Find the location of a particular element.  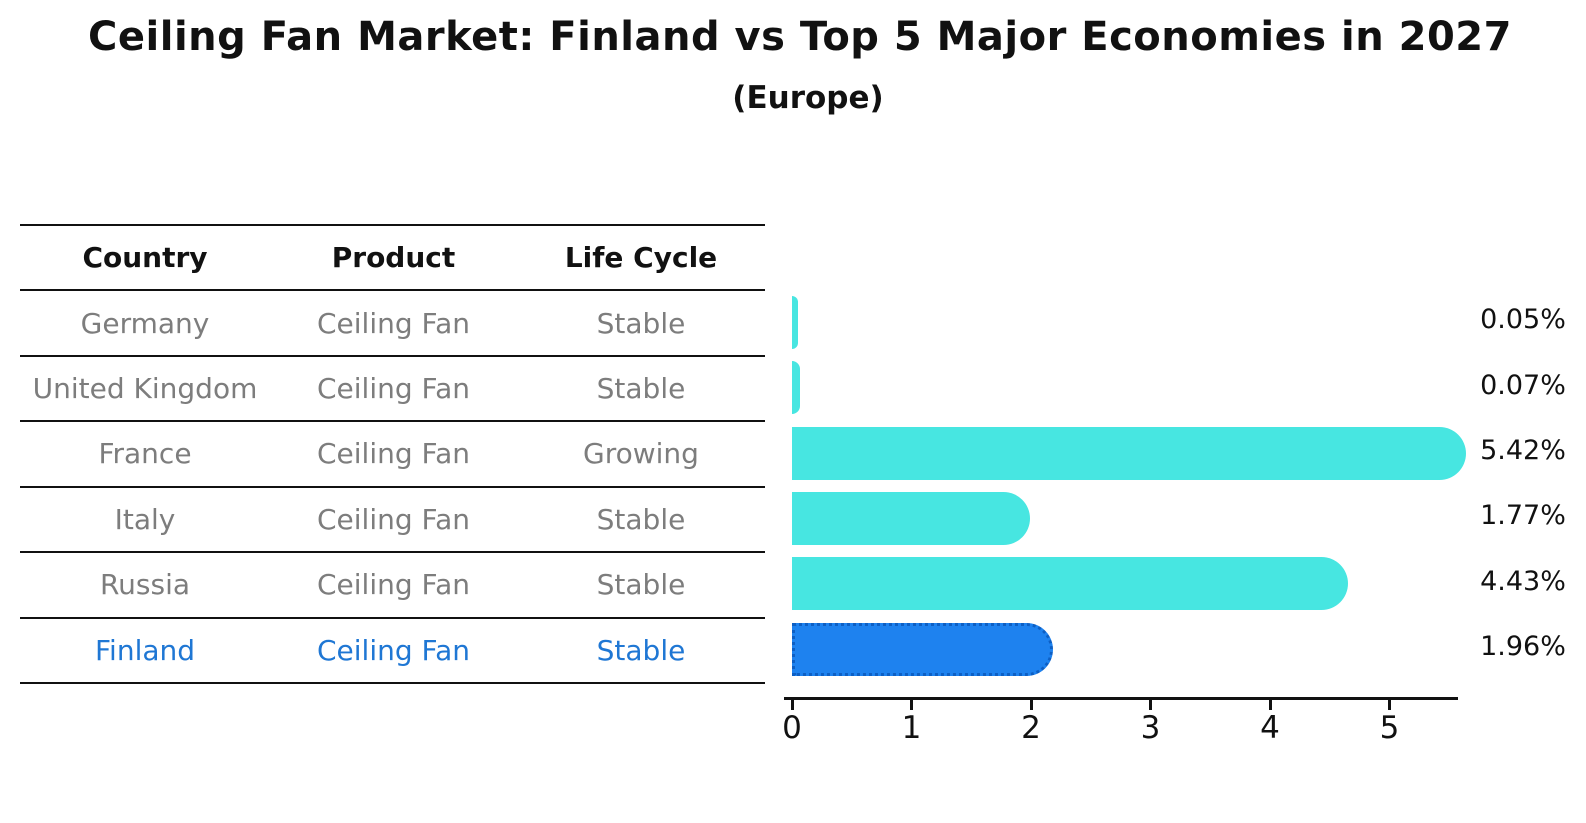

table-row-cell-2: Growing is located at coordinates (641, 454).